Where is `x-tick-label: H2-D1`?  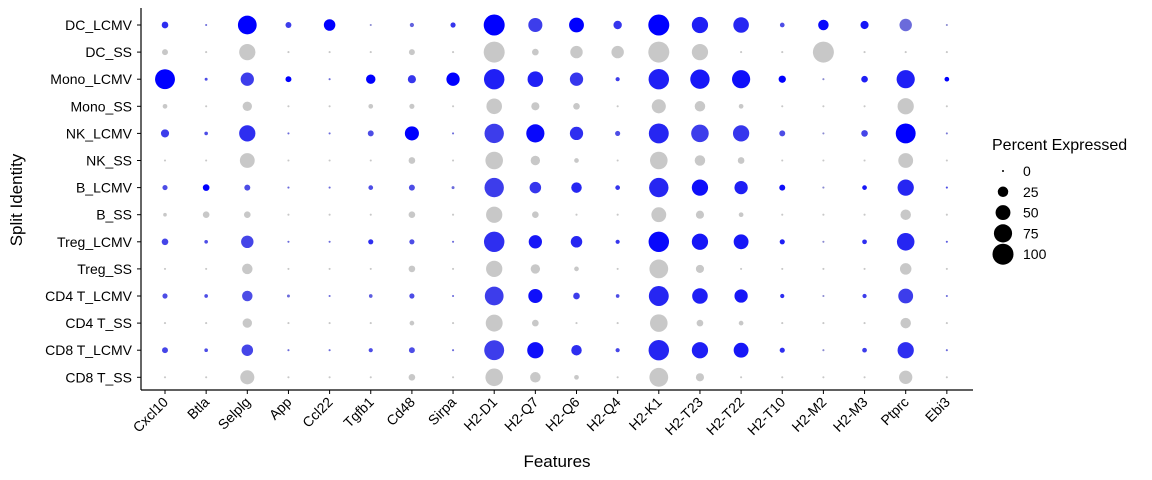
x-tick-label: H2-D1 is located at coordinates (480, 414).